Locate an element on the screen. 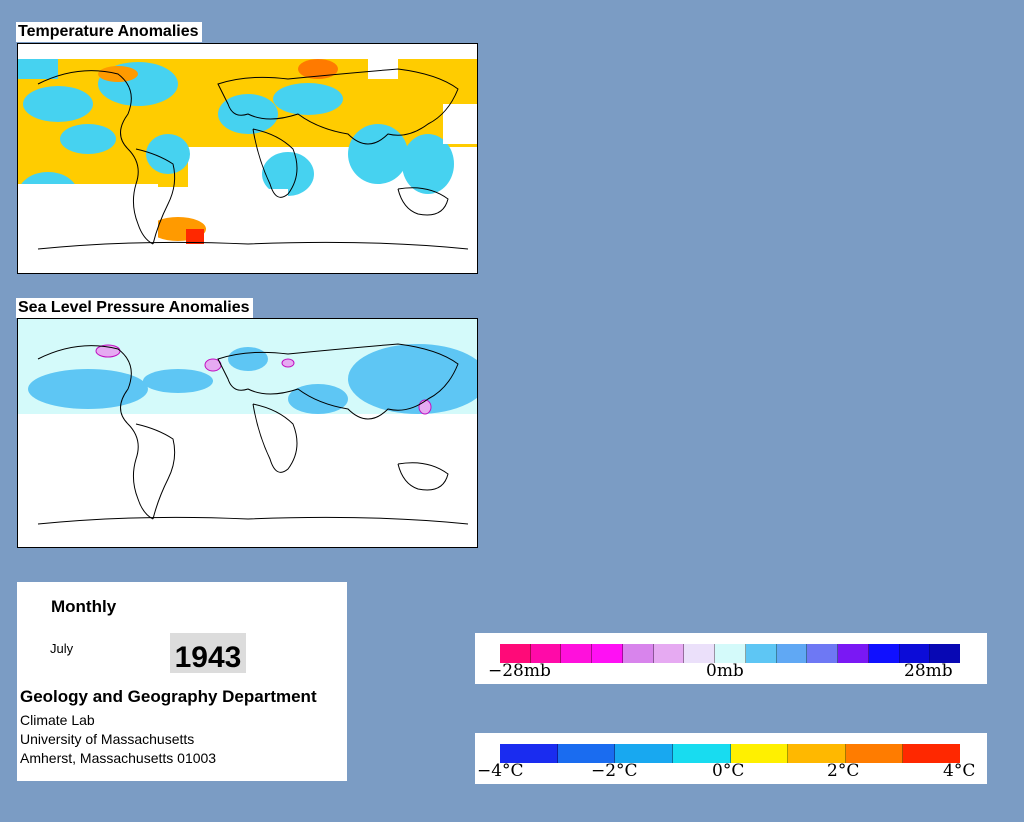  temp-legend-0: 0°C is located at coordinates (728, 771).